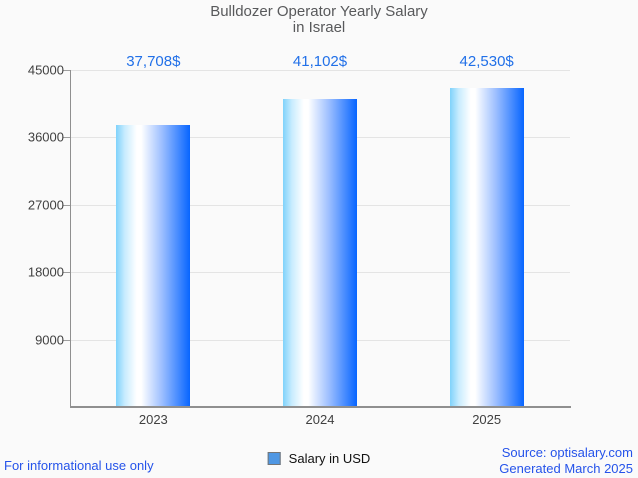 The image size is (638, 478). What do you see at coordinates (70, 238) in the screenshot?
I see `y-axis-line` at bounding box center [70, 238].